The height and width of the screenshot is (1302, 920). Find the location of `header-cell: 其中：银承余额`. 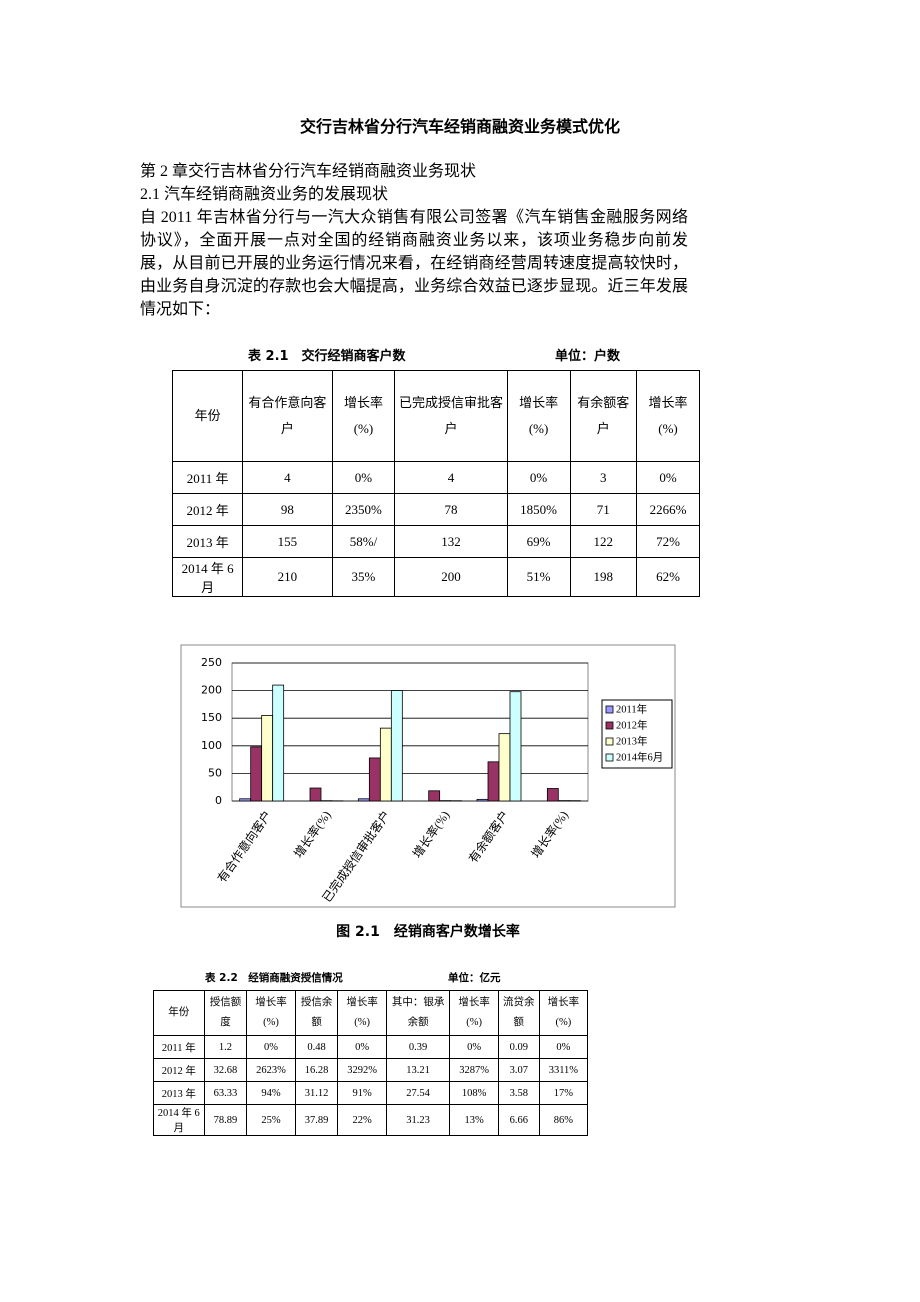

header-cell: 其中：银承余额 is located at coordinates (418, 1013).